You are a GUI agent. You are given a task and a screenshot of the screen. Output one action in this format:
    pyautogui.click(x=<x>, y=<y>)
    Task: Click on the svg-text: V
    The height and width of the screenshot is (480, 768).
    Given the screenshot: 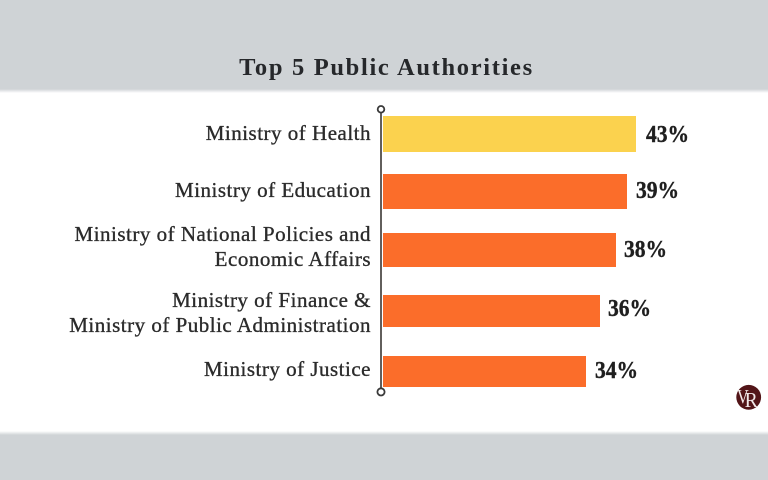 What is the action you would take?
    pyautogui.click(x=743, y=397)
    